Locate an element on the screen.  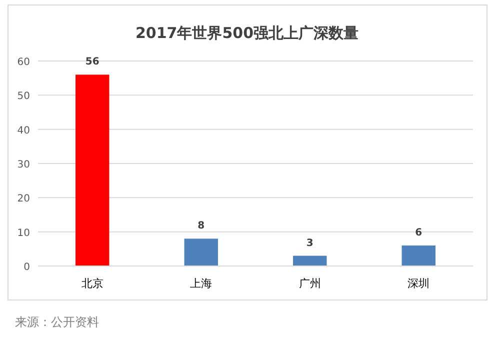
x-tick-label: 上海 is located at coordinates (201, 283).